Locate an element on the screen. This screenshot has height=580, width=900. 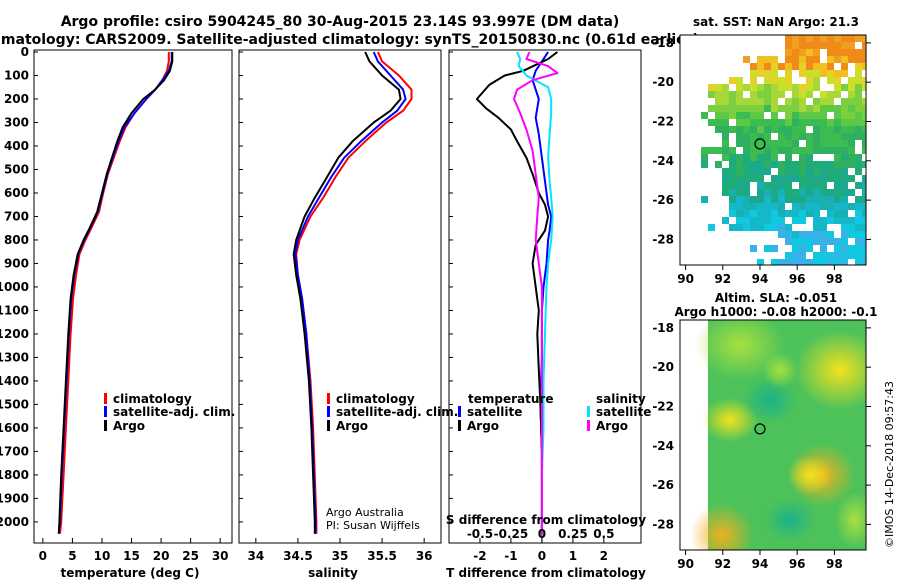
legend-label-s-argo: Argo is located at coordinates (612, 426).